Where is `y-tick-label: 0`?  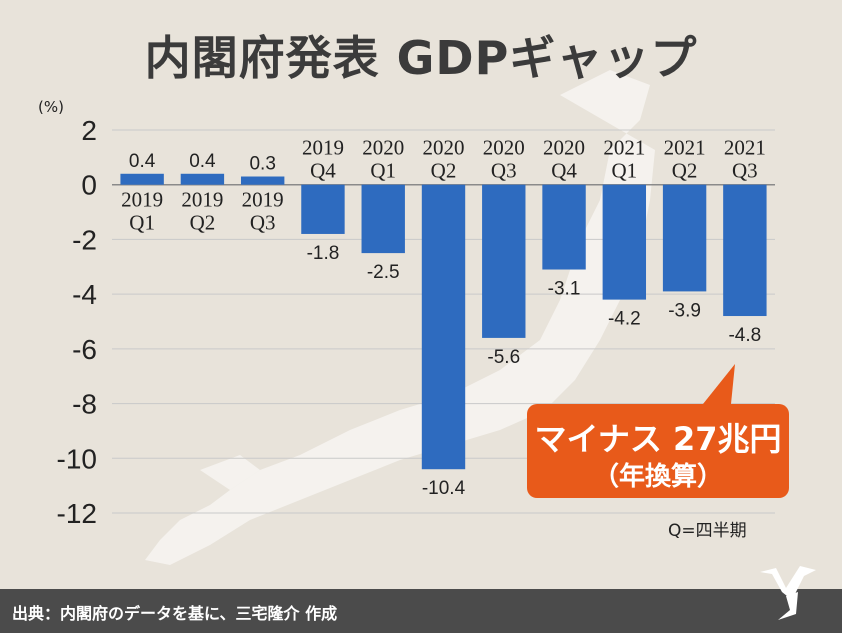
y-tick-label: 0 is located at coordinates (89, 185).